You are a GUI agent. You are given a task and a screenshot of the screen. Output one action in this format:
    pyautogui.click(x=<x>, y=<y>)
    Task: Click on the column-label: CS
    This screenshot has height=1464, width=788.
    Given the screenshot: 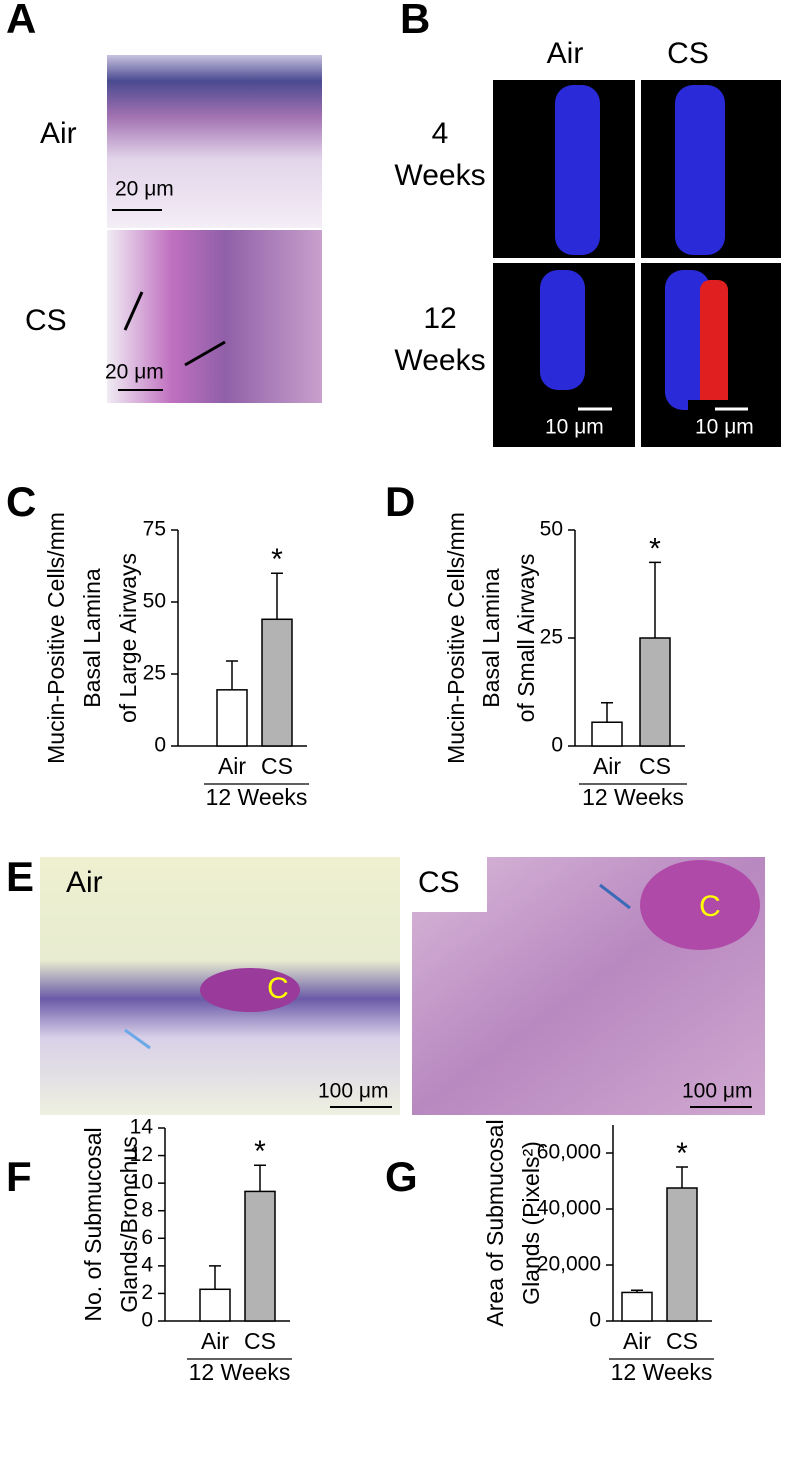 What is the action you would take?
    pyautogui.click(x=688, y=53)
    